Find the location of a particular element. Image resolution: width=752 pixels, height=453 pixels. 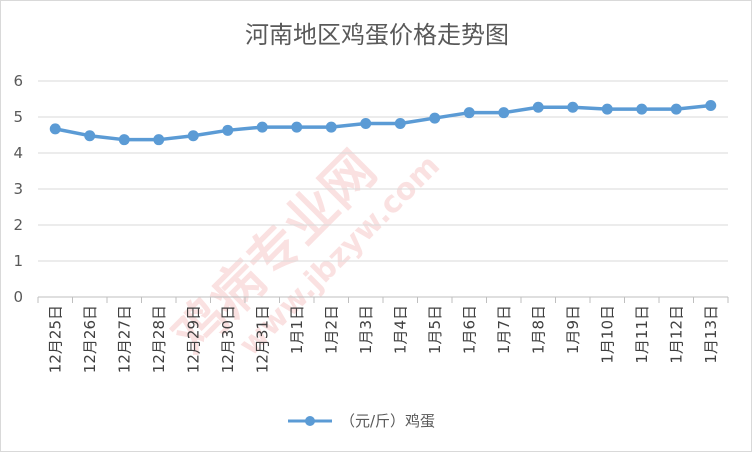

y-tick-label: 6 is located at coordinates (18, 81).